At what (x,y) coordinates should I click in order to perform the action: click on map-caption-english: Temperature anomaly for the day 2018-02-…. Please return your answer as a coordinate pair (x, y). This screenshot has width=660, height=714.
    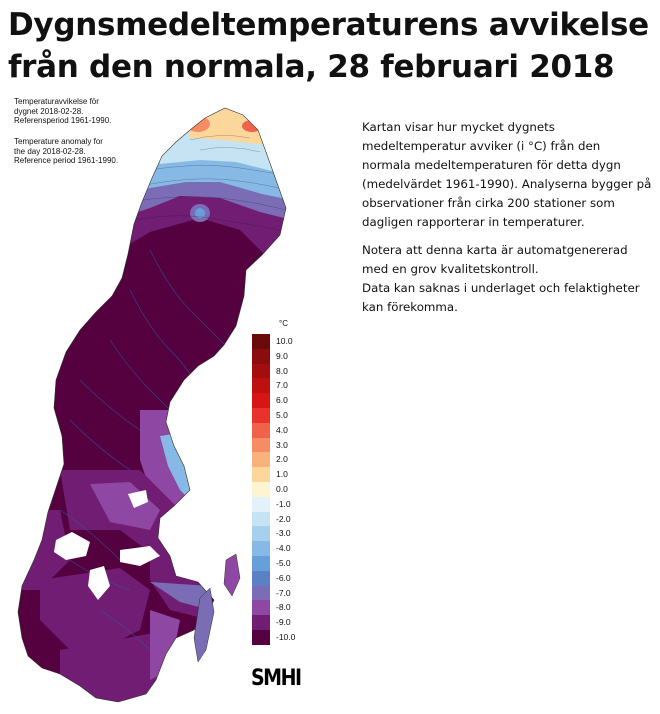
    Looking at the image, I should click on (66, 151).